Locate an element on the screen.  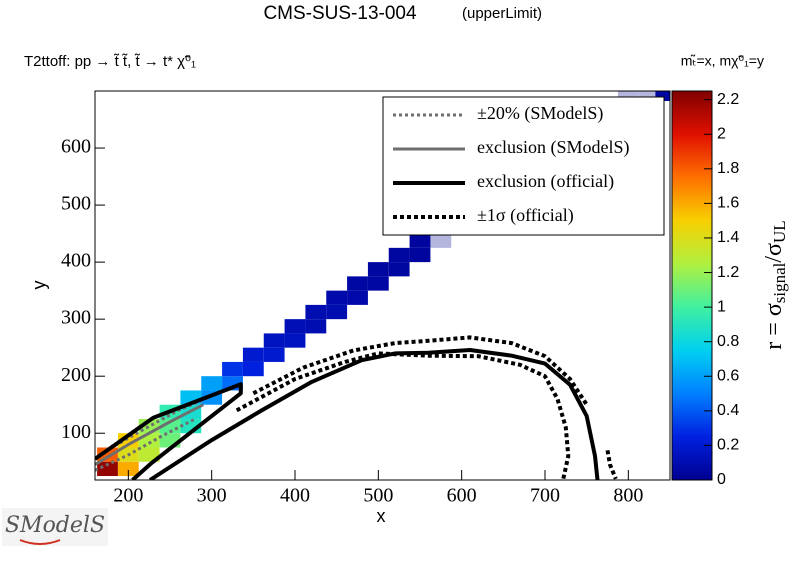
z-tick-label: 2.2 is located at coordinates (728, 99).